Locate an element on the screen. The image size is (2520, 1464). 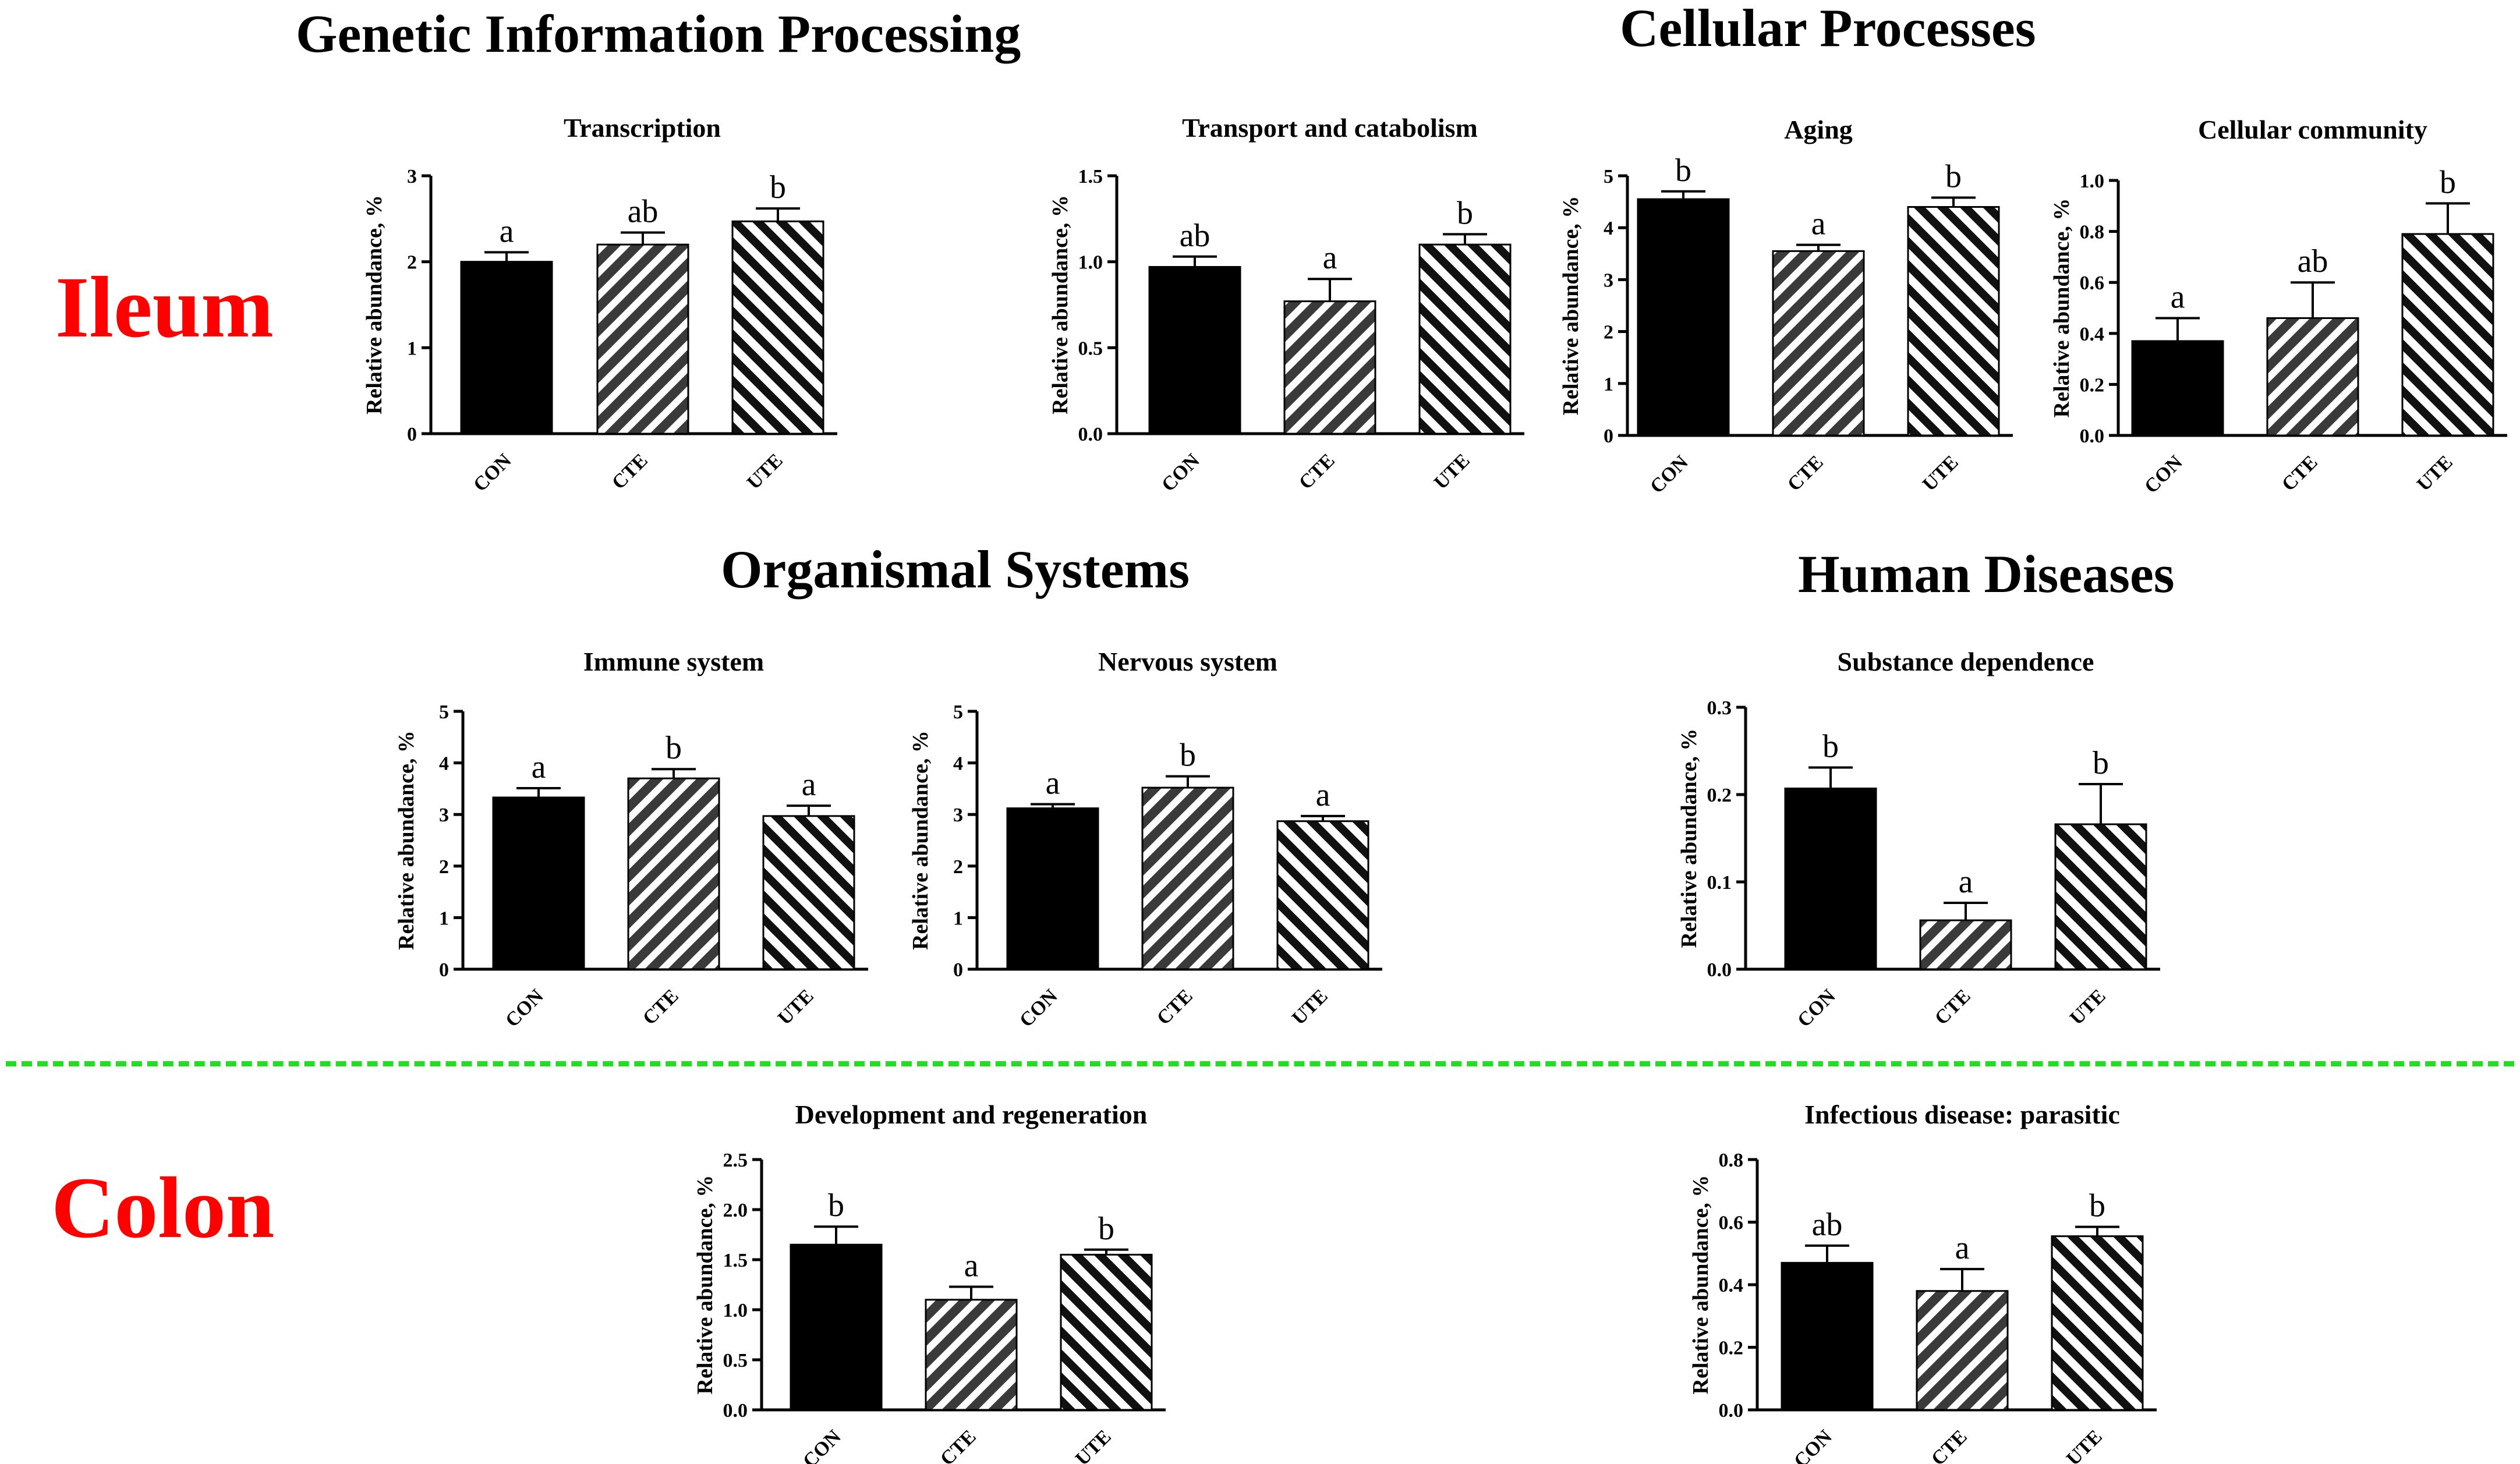
chart-9-xtick-label: CTE is located at coordinates (1950, 1445).